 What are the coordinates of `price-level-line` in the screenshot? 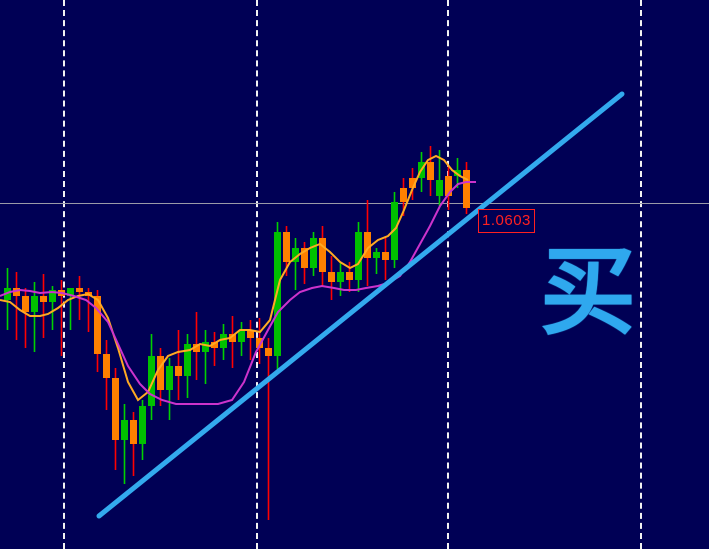 It's located at (354, 203).